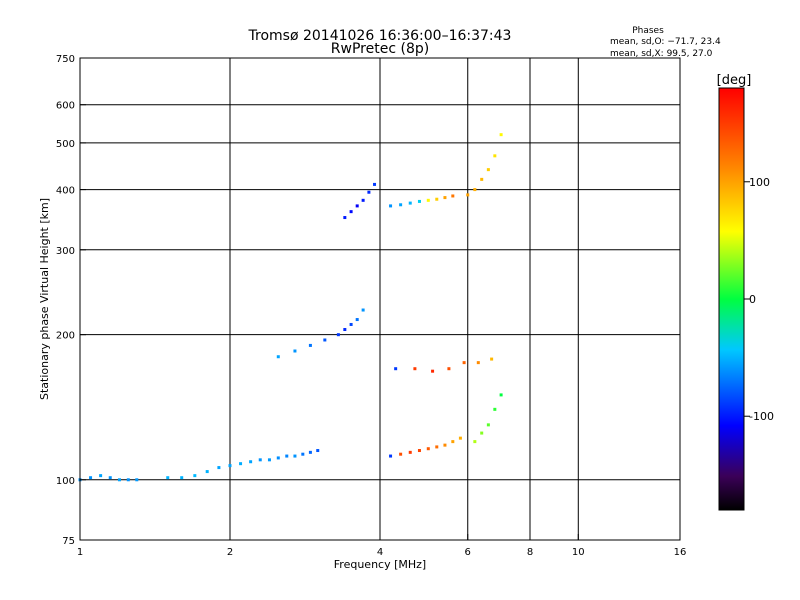 The width and height of the screenshot is (800, 600). What do you see at coordinates (65, 481) in the screenshot?
I see `y-tick-label: 100` at bounding box center [65, 481].